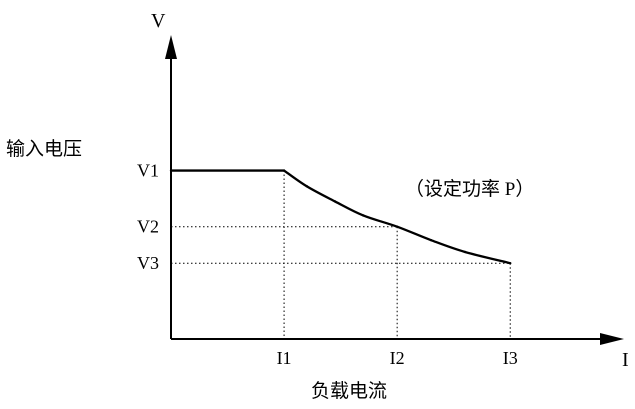  Describe the element at coordinates (44, 149) in the screenshot. I see `y-axis-label: 输入电压` at that location.